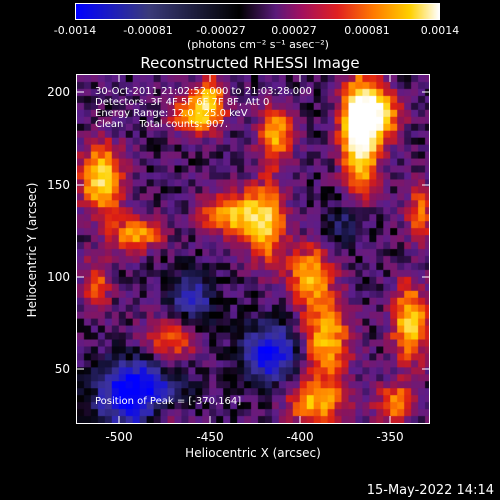  What do you see at coordinates (203, 91) in the screenshot?
I see `info-time-range: 30-Oct-2011 21:02:52.000 to 21:03:28.000` at bounding box center [203, 91].